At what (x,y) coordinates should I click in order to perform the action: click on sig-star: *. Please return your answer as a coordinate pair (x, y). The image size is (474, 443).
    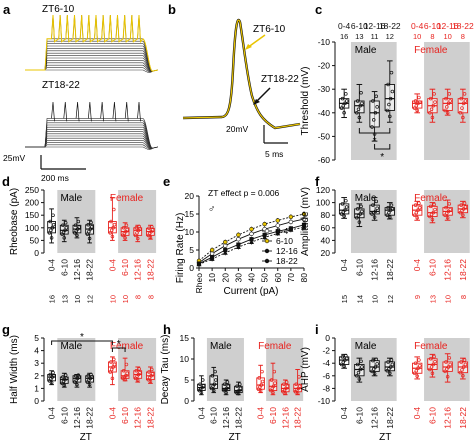
    Looking at the image, I should click on (82, 337).